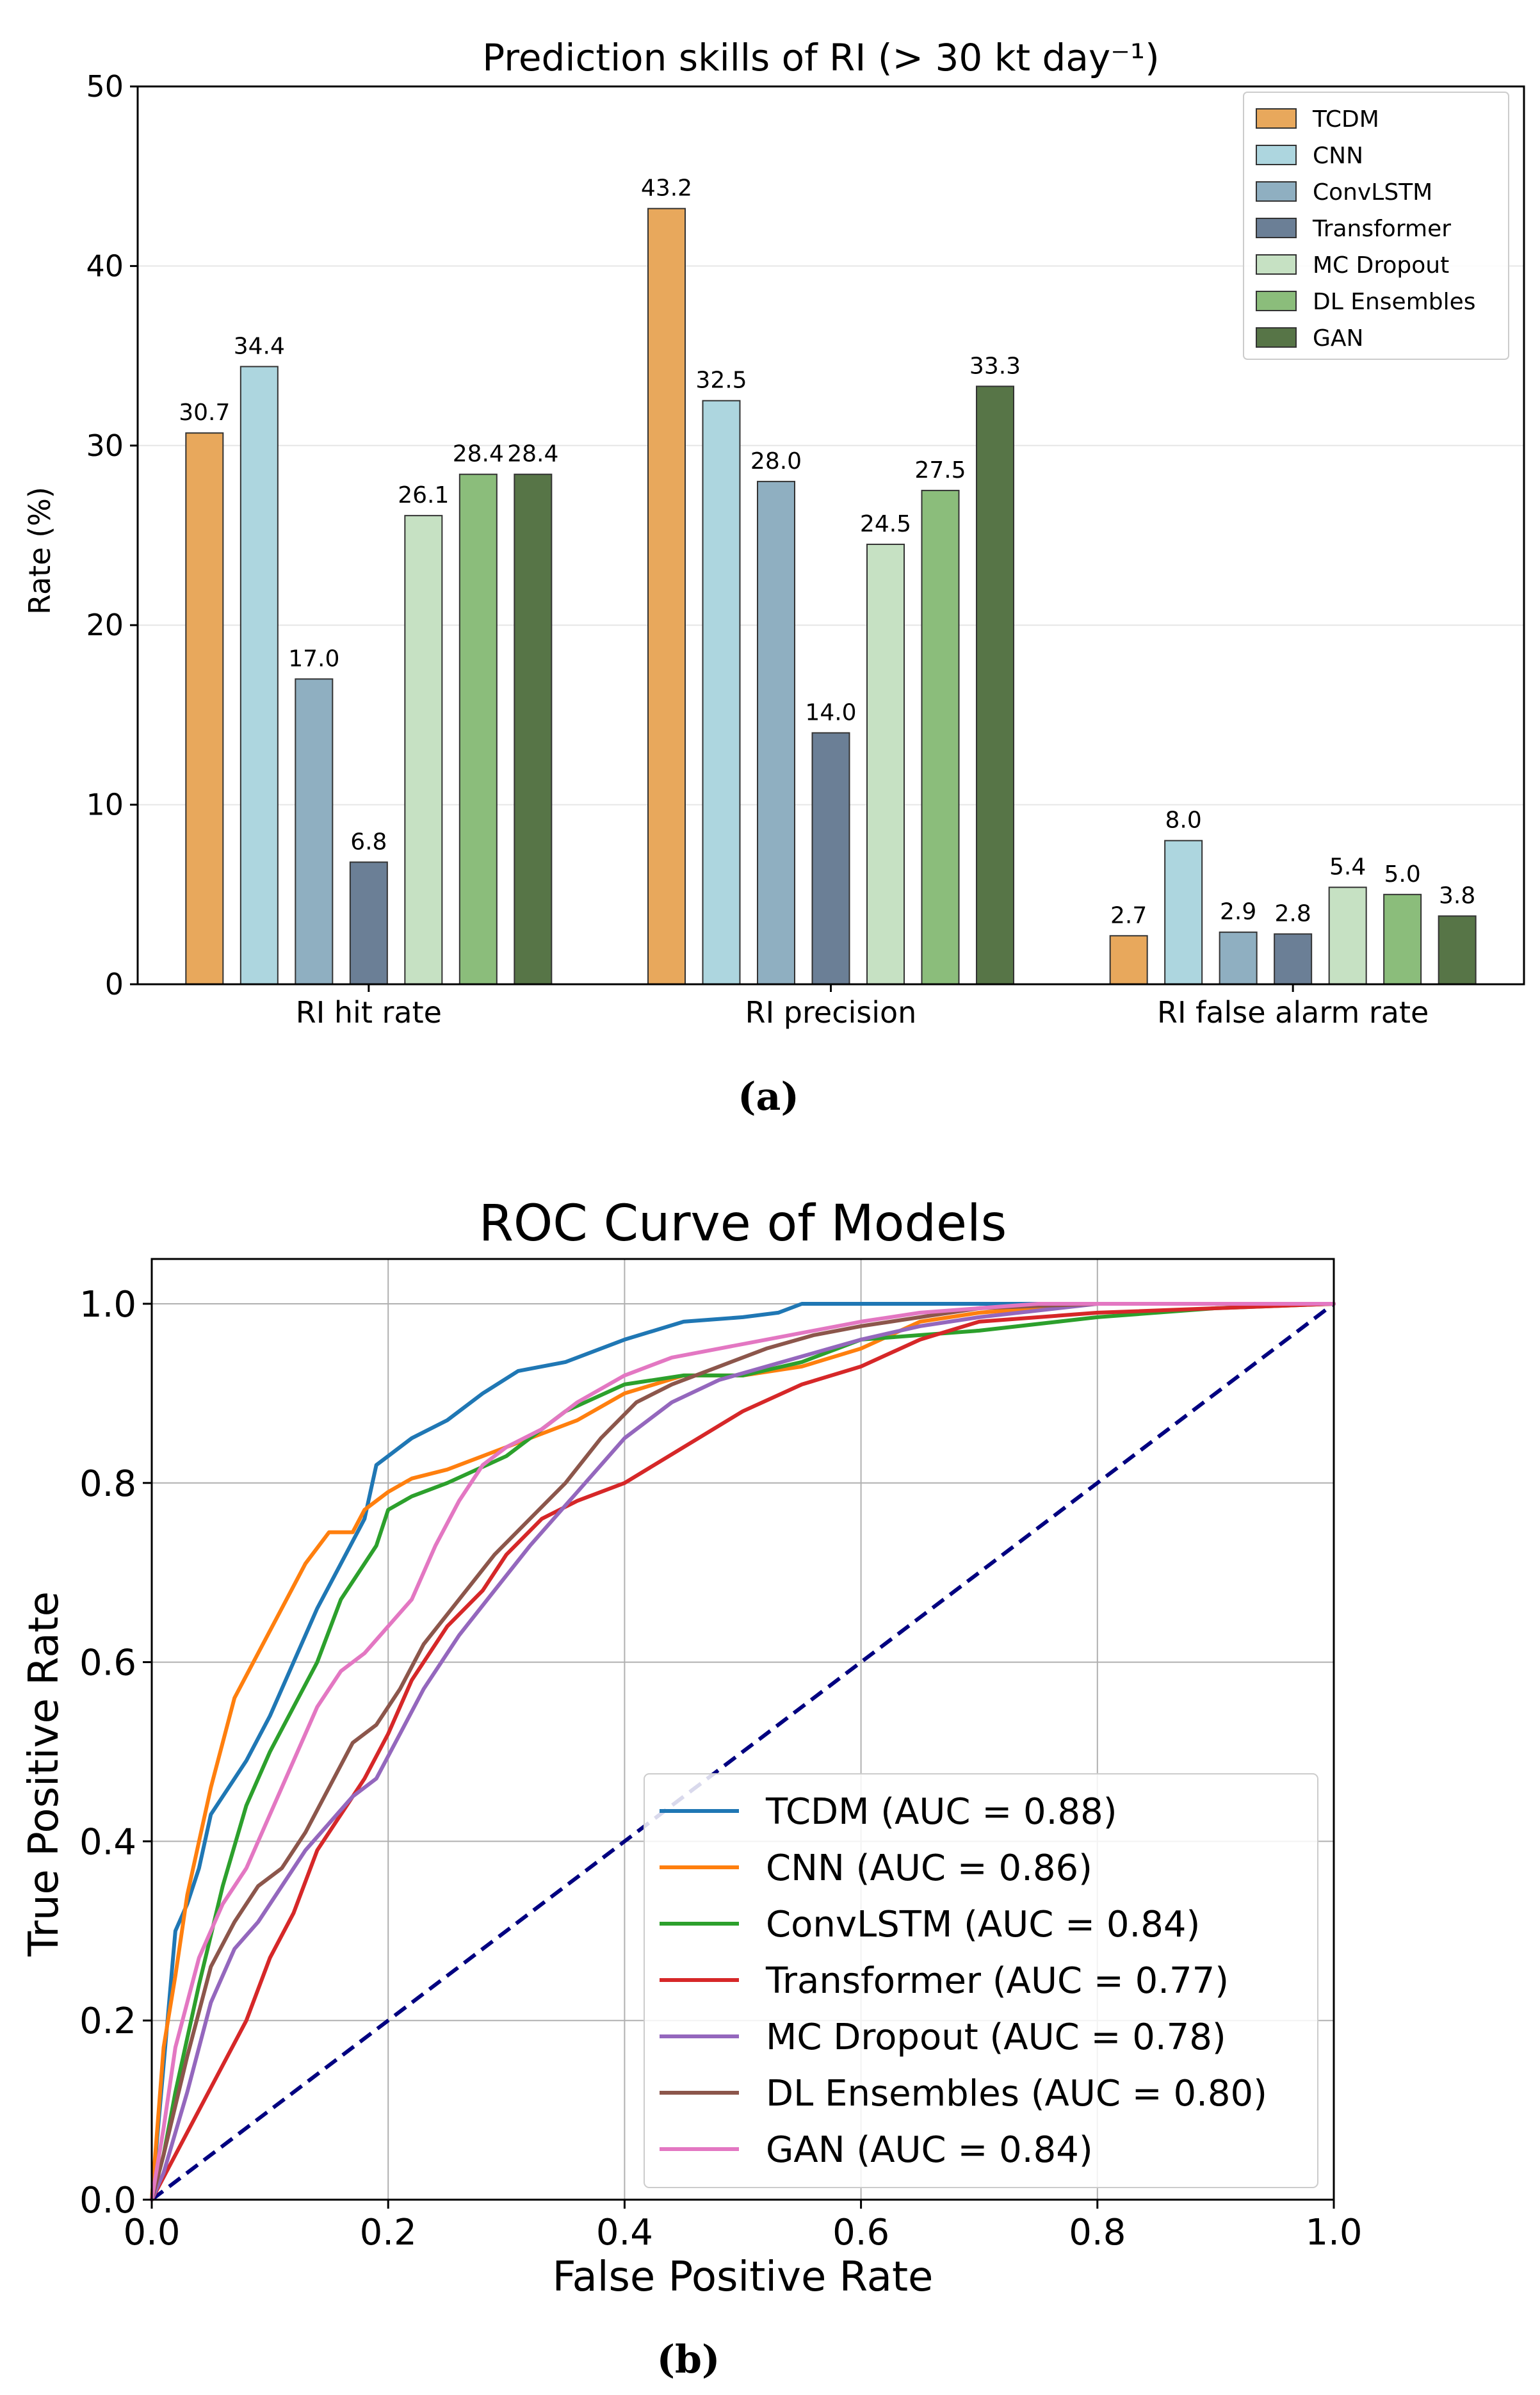 The width and height of the screenshot is (1540, 2395). What do you see at coordinates (1129, 915) in the screenshot?
I see `bar-value-label: 2.7` at bounding box center [1129, 915].